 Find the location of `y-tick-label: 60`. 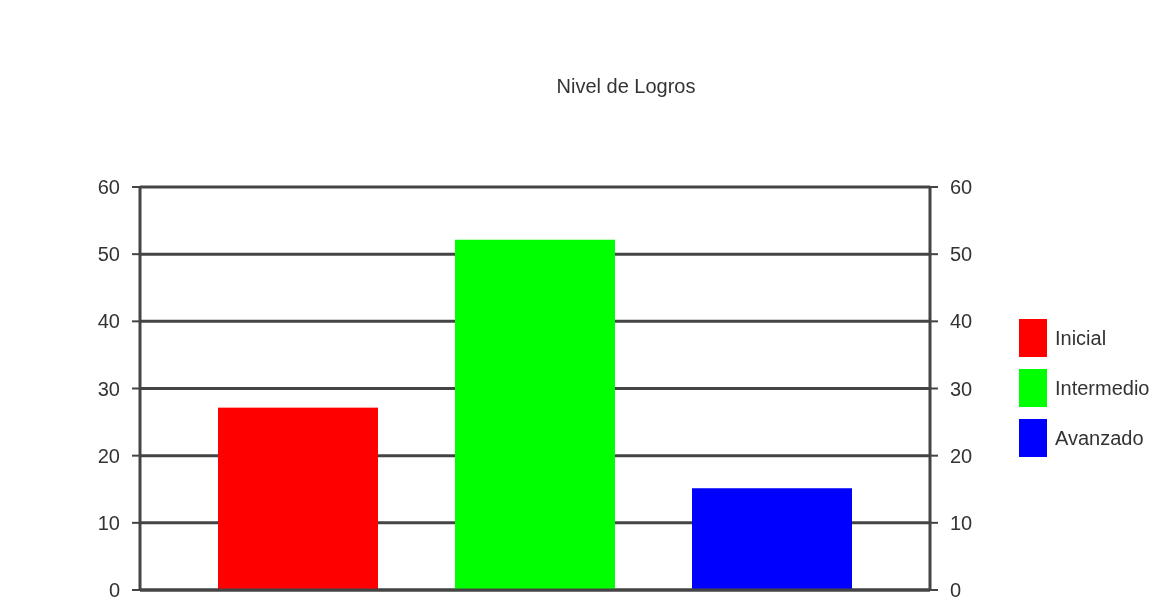

y-tick-label: 60 is located at coordinates (108, 187).